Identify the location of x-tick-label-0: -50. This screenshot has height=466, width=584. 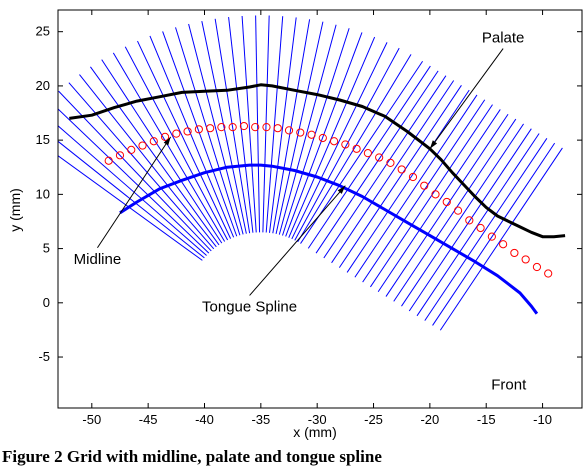
(91, 419).